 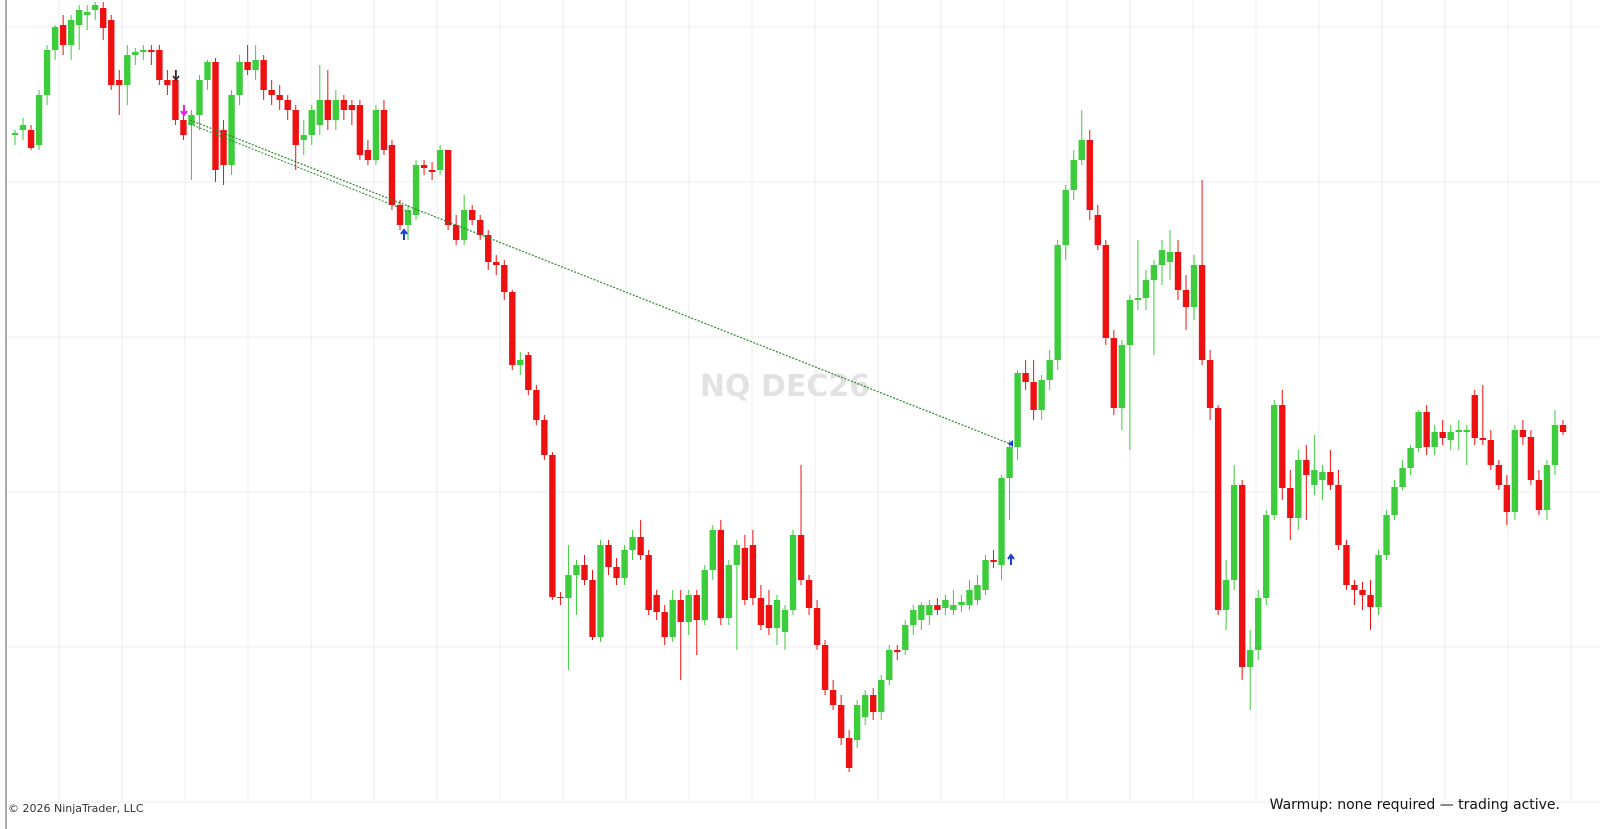 What do you see at coordinates (176, 76) in the screenshot?
I see `exit-arrow` at bounding box center [176, 76].